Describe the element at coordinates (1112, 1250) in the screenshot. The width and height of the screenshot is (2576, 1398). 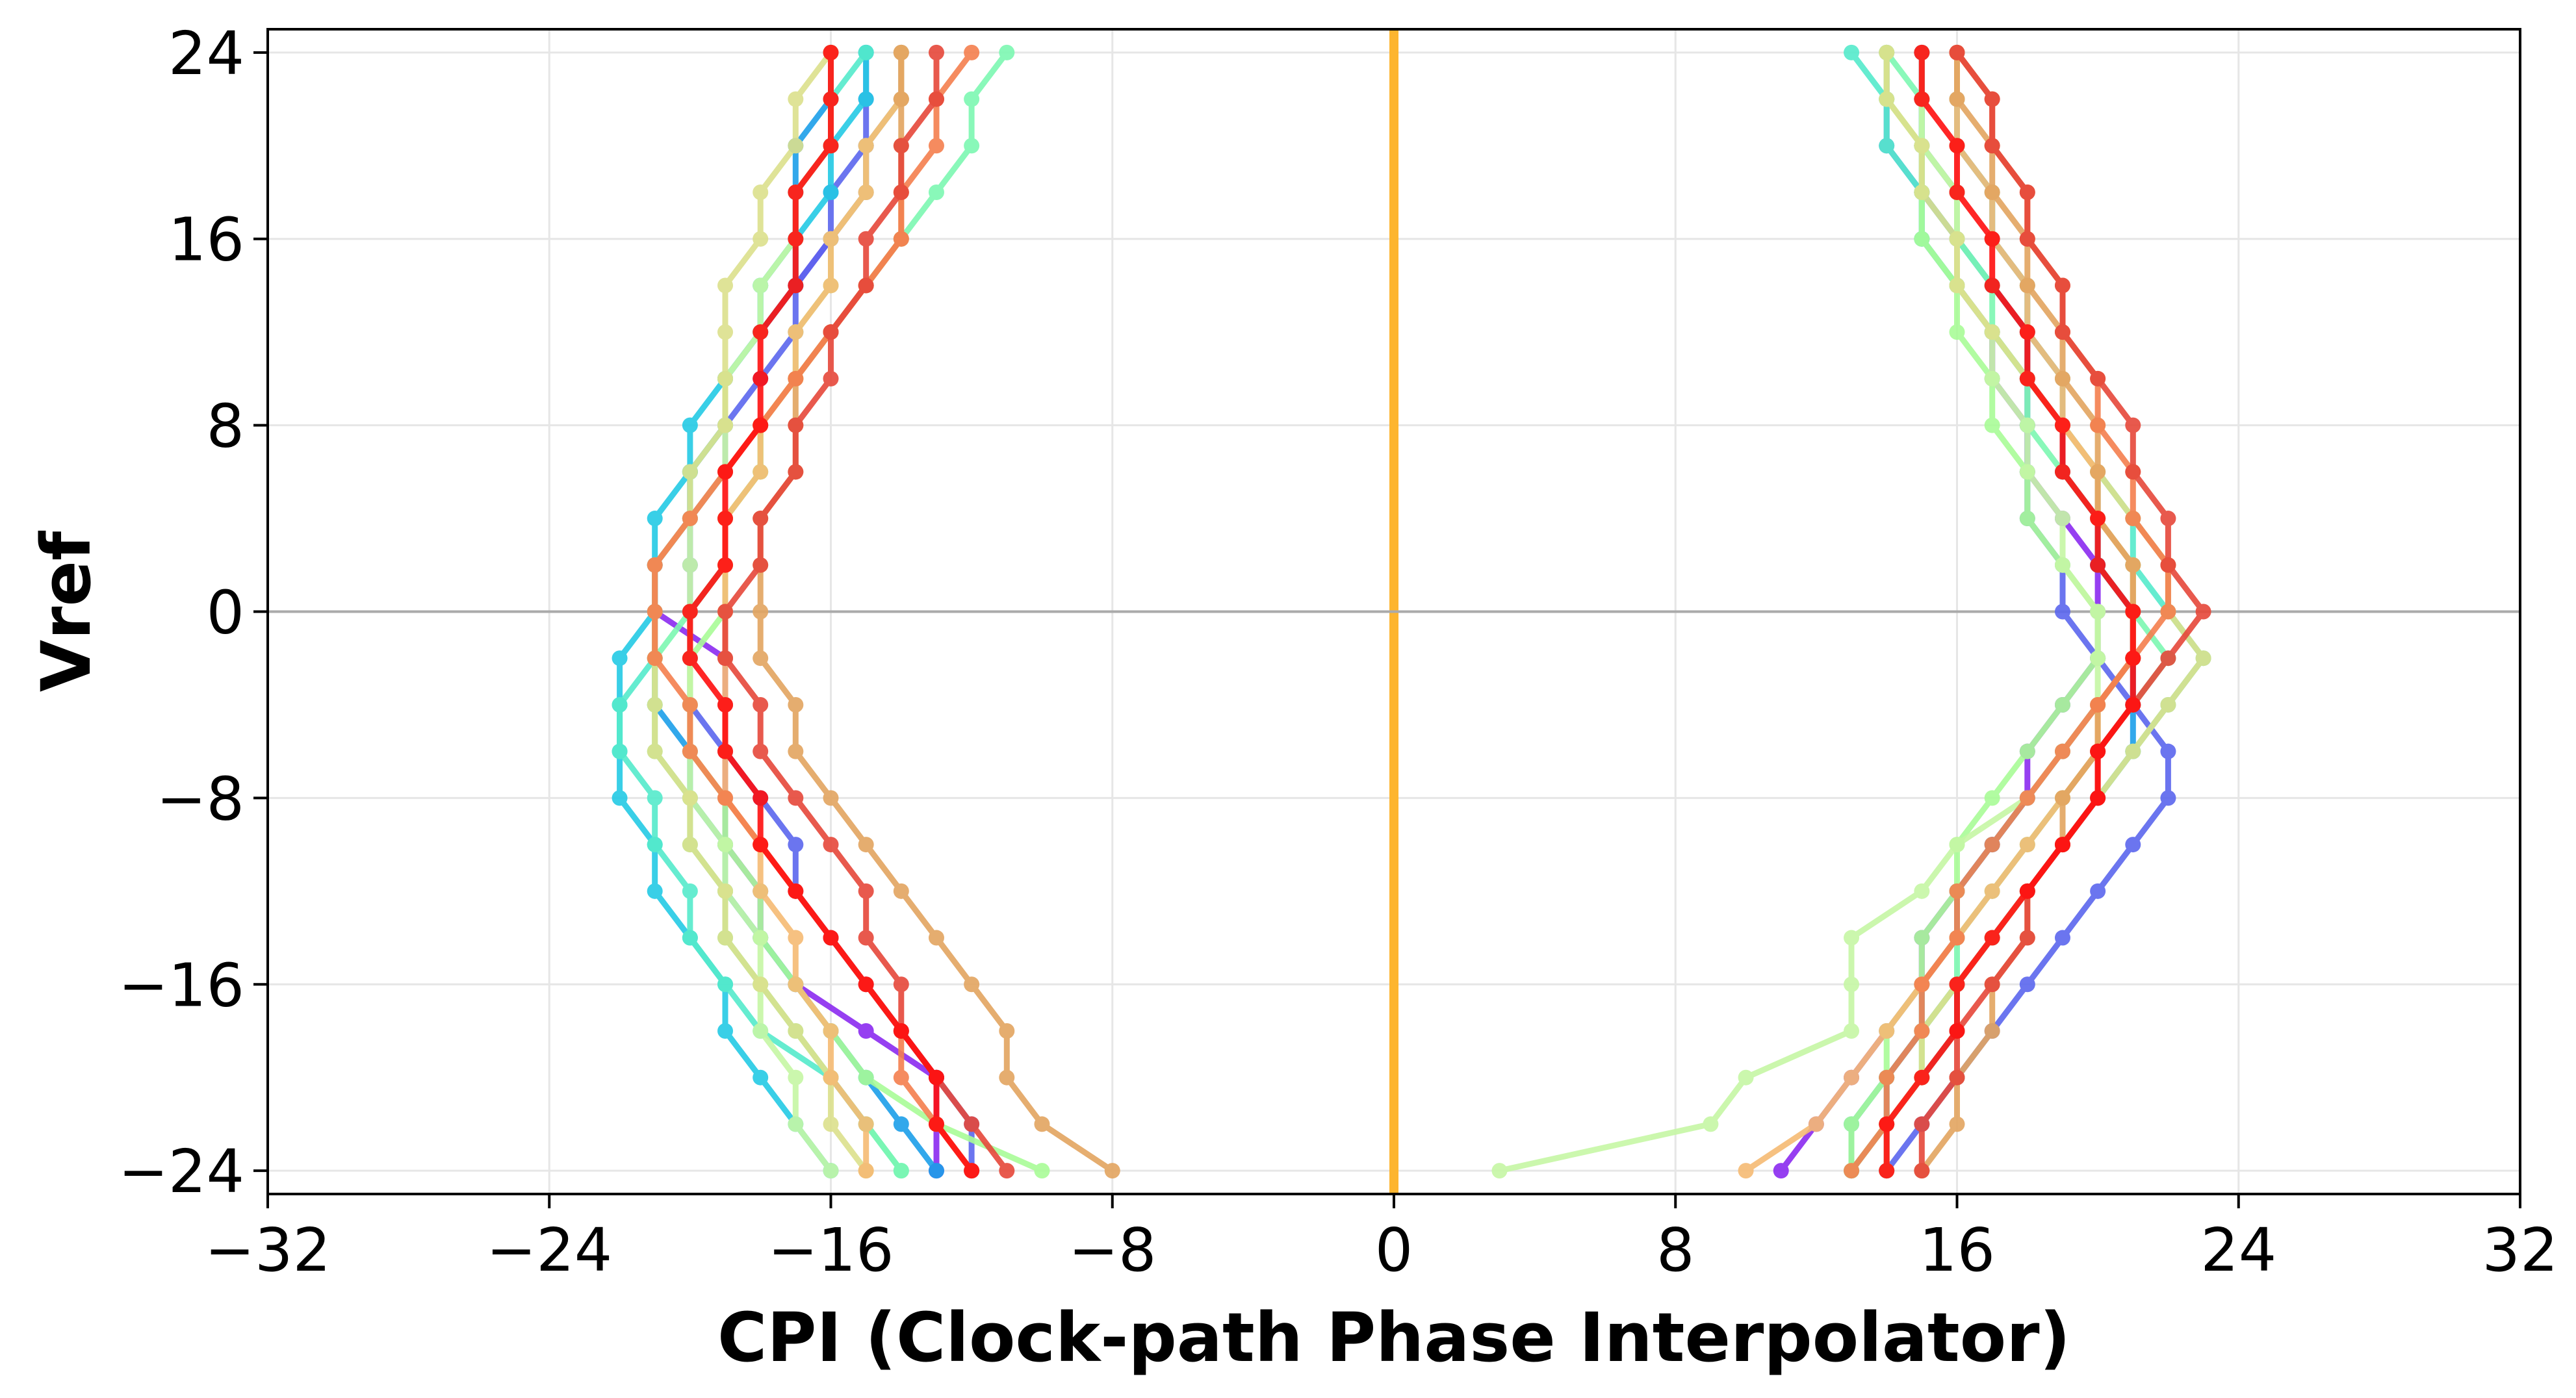
I see `x-tick-label: −8` at that location.